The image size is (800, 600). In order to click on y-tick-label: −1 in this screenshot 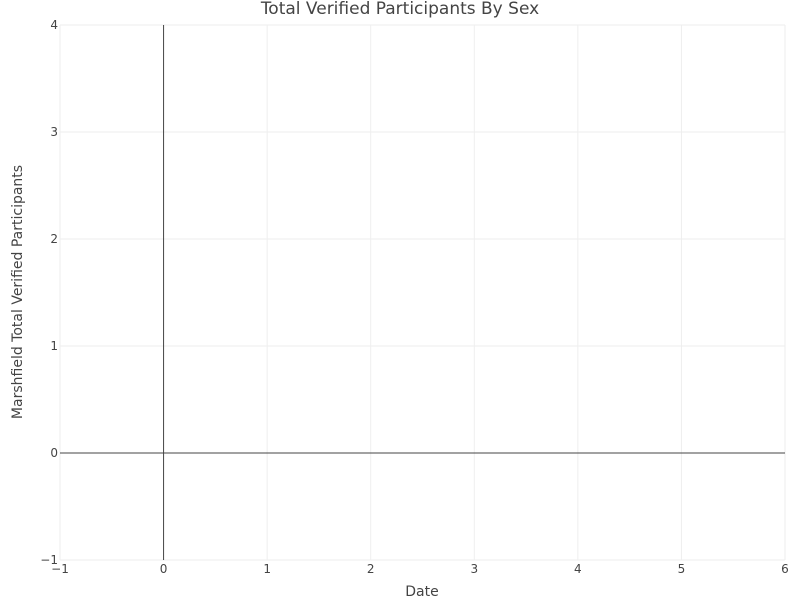, I will do `click(49, 560)`.